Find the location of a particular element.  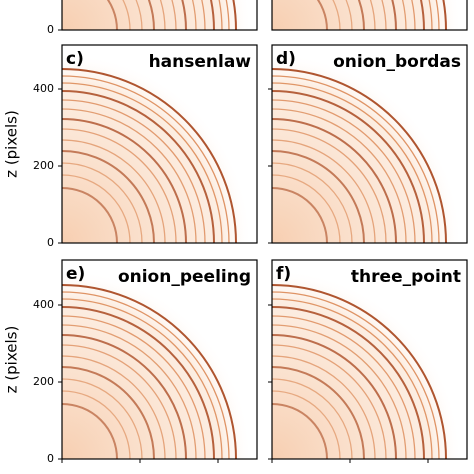

panel-label: d) is located at coordinates (286, 59).